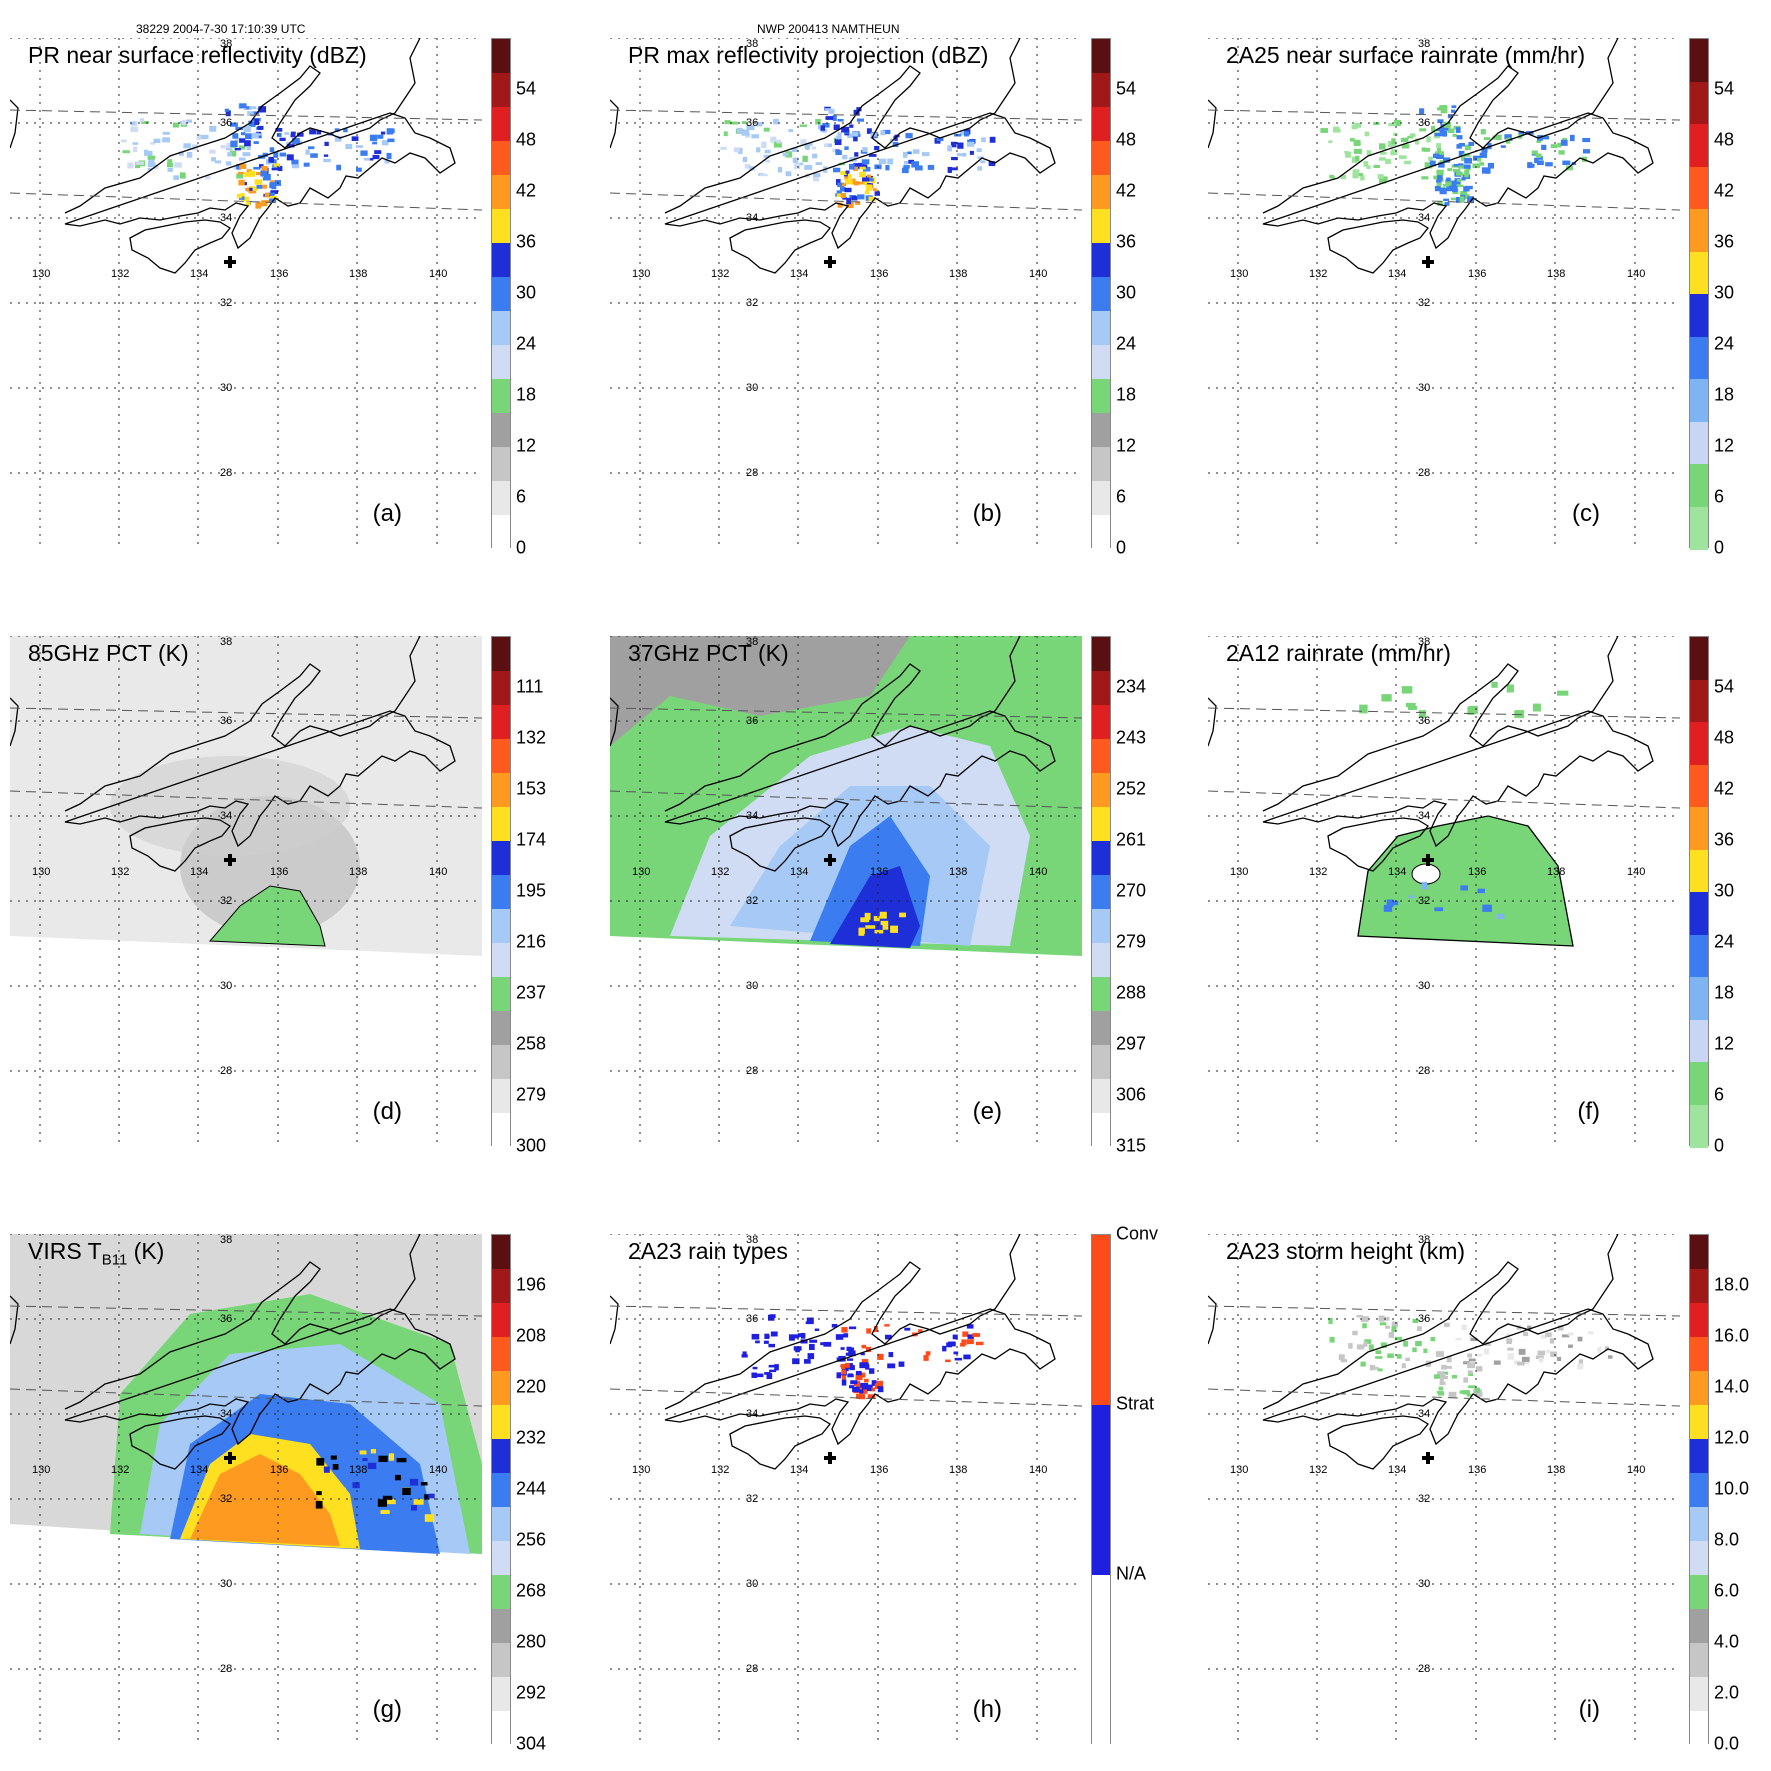 Image resolution: width=1771 pixels, height=1771 pixels. What do you see at coordinates (1727, 1743) in the screenshot?
I see `colorbar-tick-label: 0.0` at bounding box center [1727, 1743].